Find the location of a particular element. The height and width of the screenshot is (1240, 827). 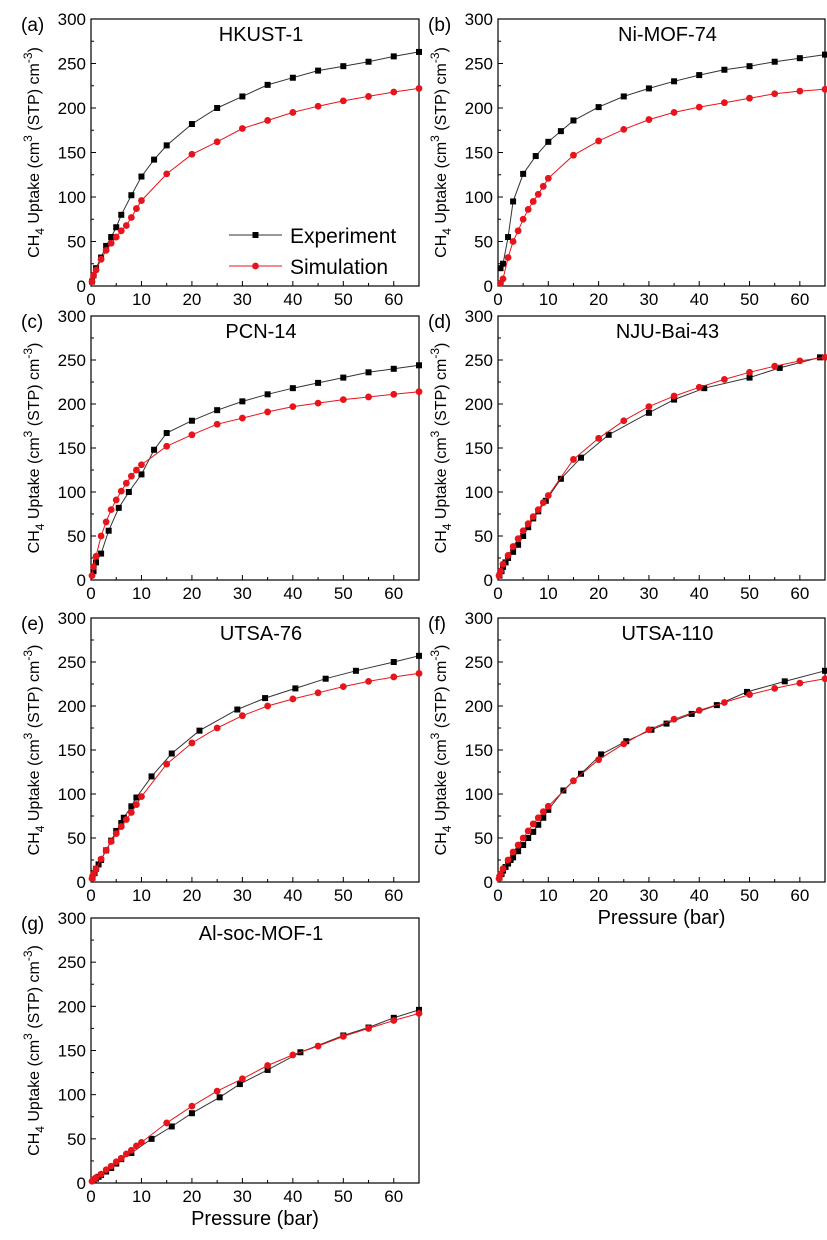

simulation-line is located at coordinates (255, 1097).